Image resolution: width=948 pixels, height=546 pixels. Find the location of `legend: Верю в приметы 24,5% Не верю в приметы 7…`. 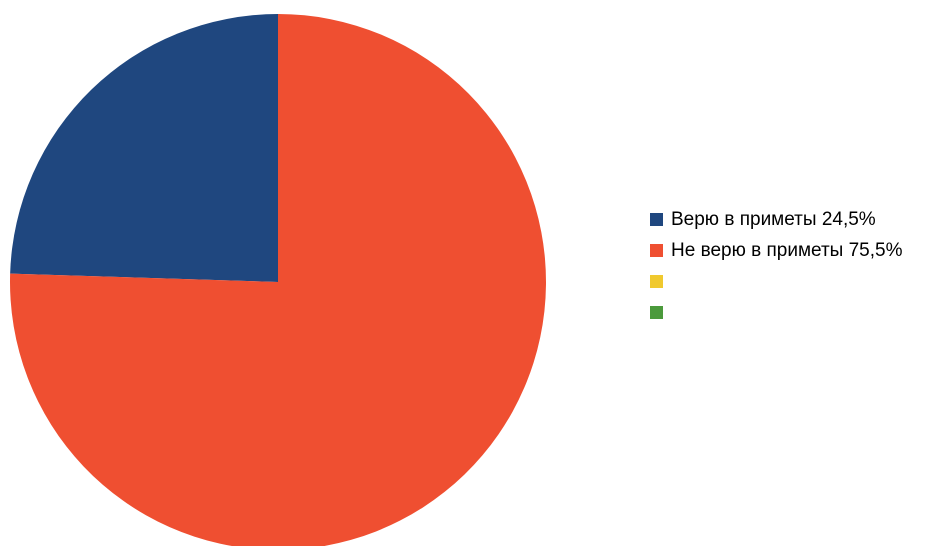

legend: Верю в приметы 24,5% Не верю в приметы 7… is located at coordinates (795, 266).